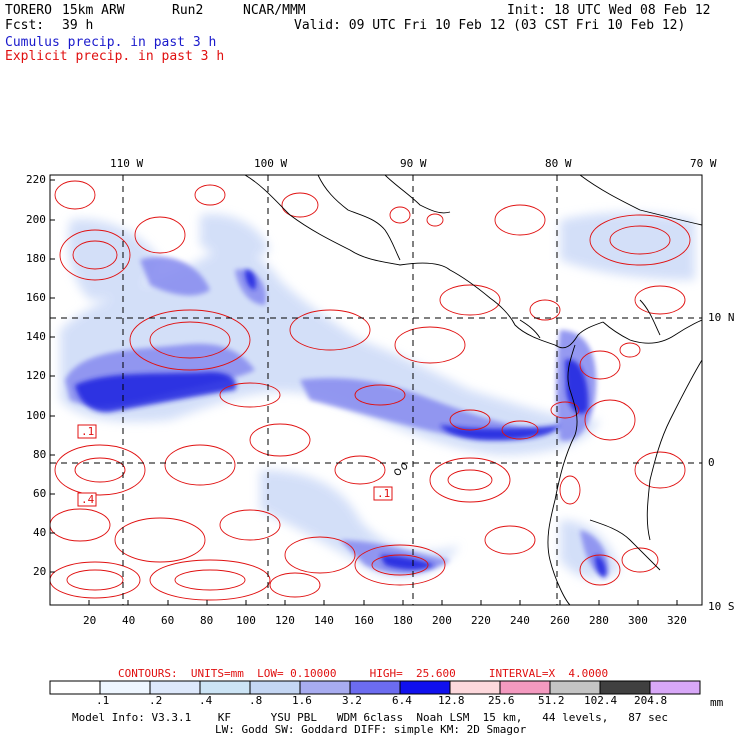  What do you see at coordinates (703, 163) in the screenshot?
I see `lon-label-70w: 70 W` at bounding box center [703, 163].